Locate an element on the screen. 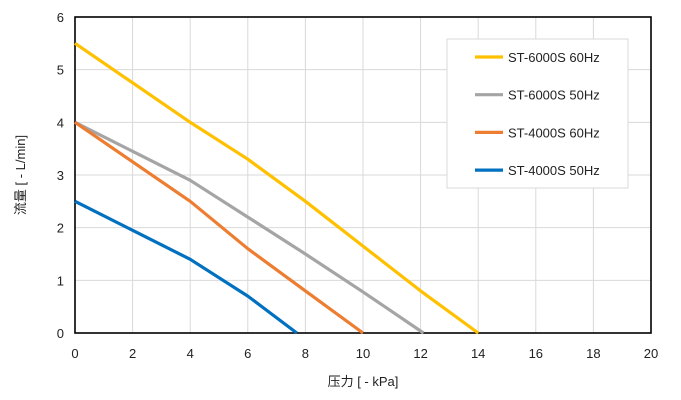  legend-entry-label: ST-4000S 60Hz is located at coordinates (554, 132).